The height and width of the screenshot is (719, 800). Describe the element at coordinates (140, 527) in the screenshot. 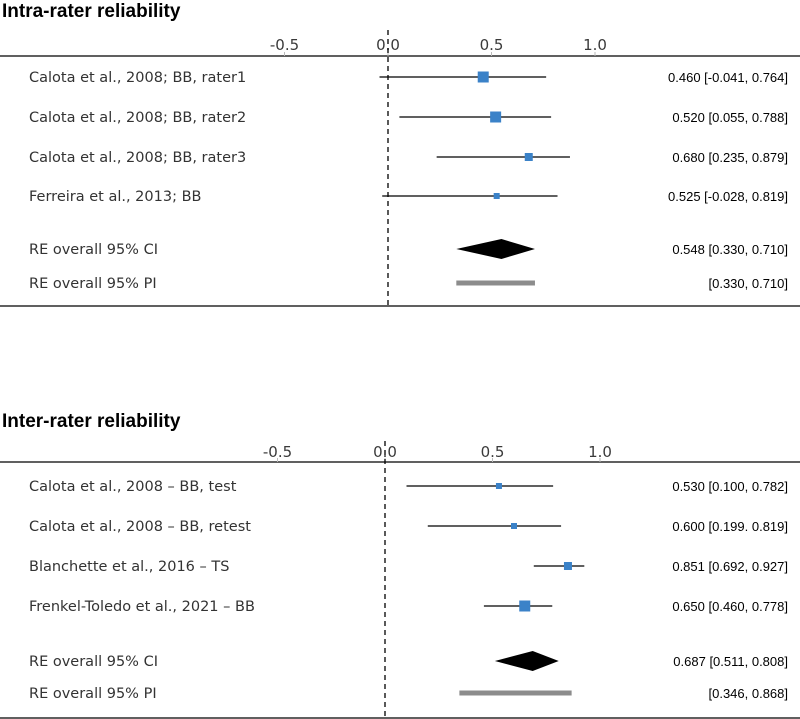

I see `study-label: Calota et al., 2008 – BB, retest` at that location.